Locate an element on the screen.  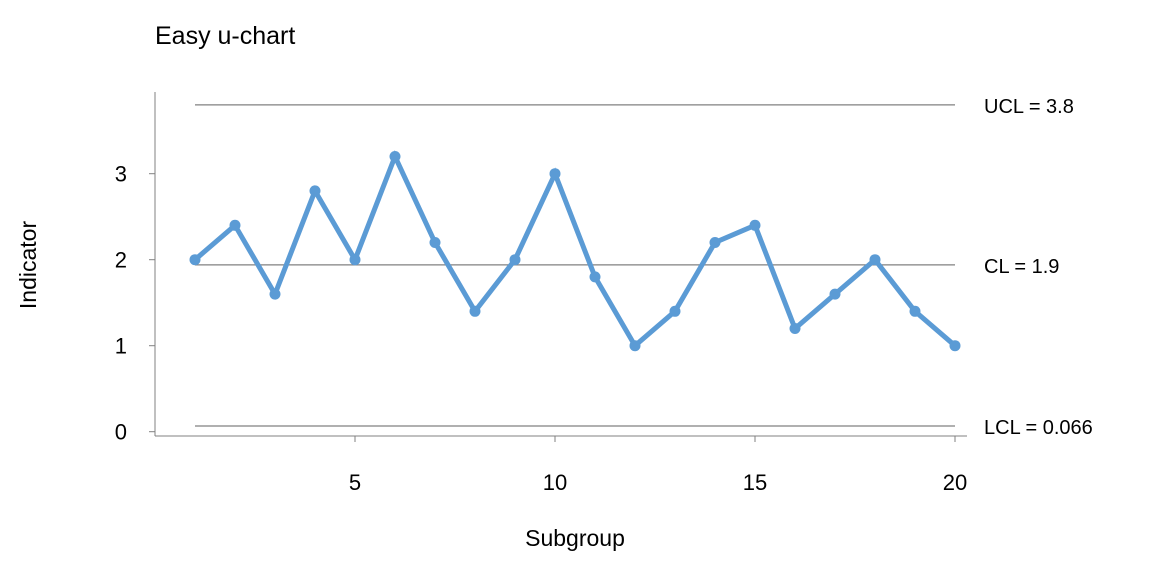
y-tick-label-2: 2 is located at coordinates (121, 260).